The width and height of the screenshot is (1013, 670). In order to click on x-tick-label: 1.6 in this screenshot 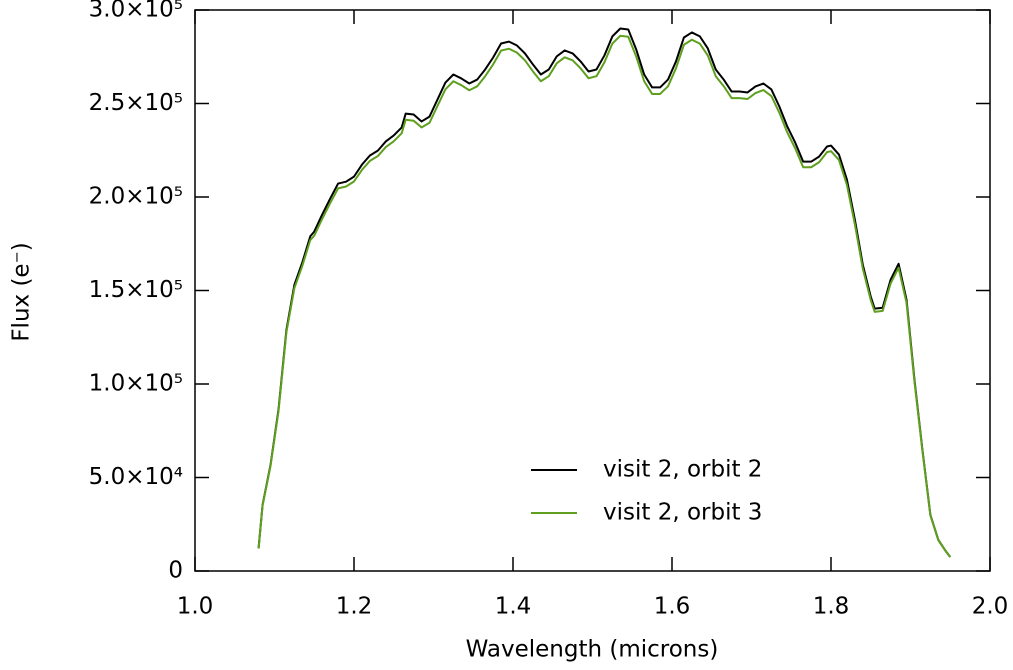, I will do `click(672, 607)`.